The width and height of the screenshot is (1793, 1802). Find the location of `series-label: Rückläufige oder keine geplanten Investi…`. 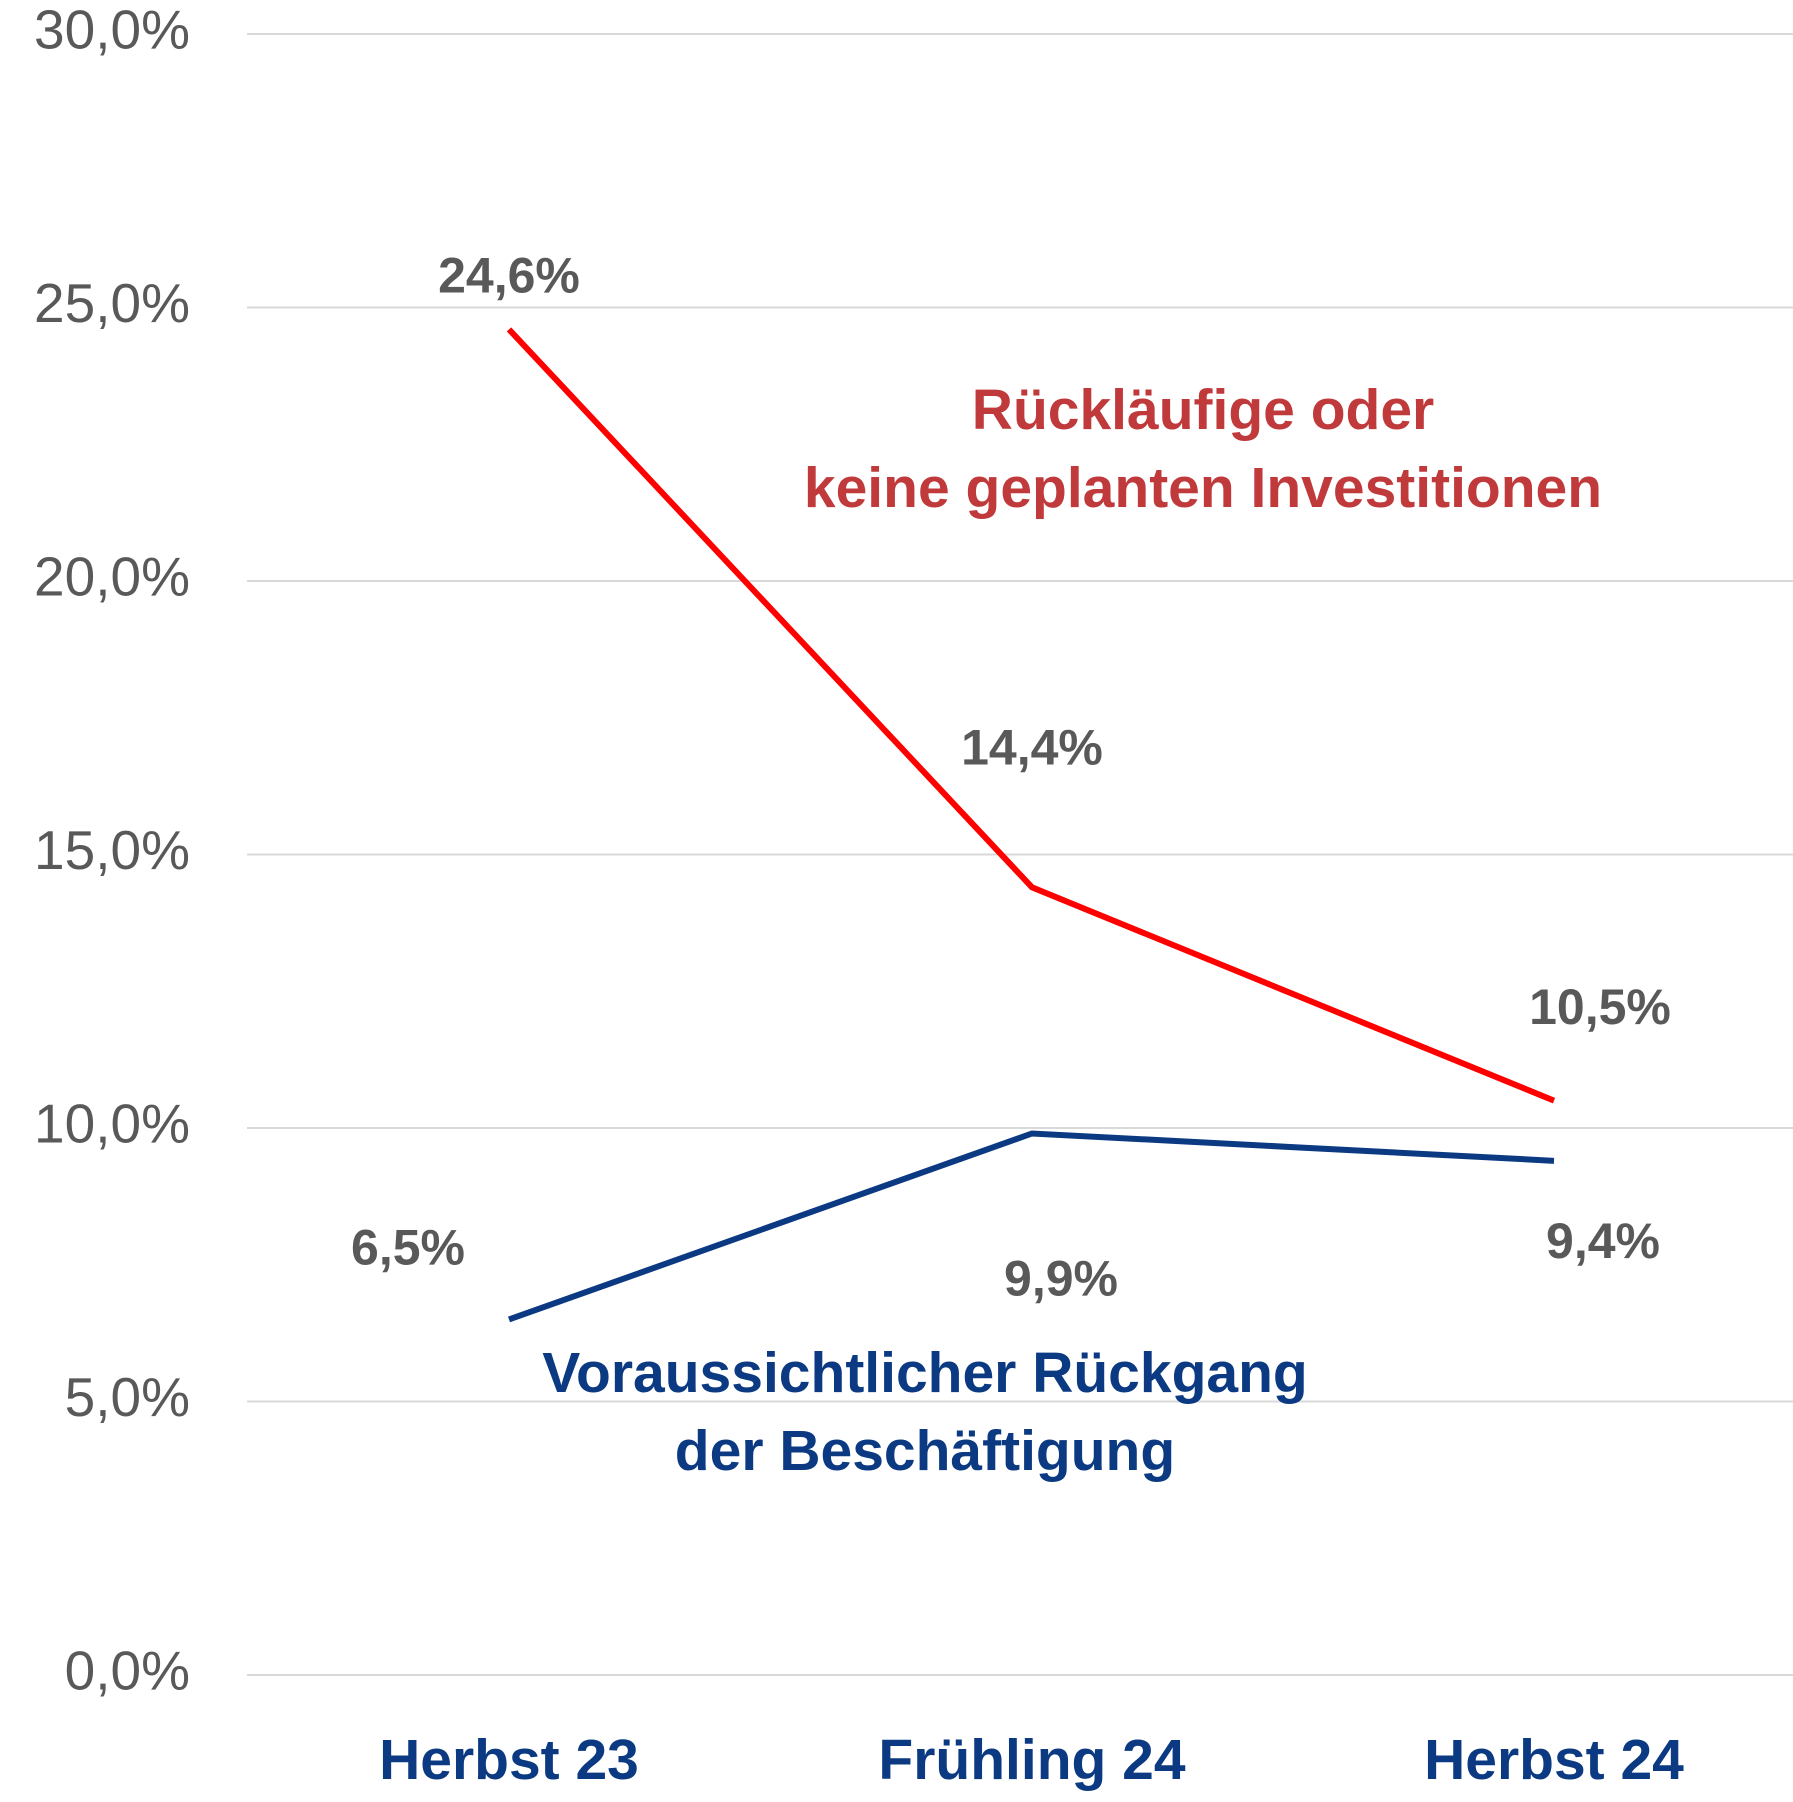

series-label: Rückläufige oder keine geplanten Investi… is located at coordinates (1203, 449).